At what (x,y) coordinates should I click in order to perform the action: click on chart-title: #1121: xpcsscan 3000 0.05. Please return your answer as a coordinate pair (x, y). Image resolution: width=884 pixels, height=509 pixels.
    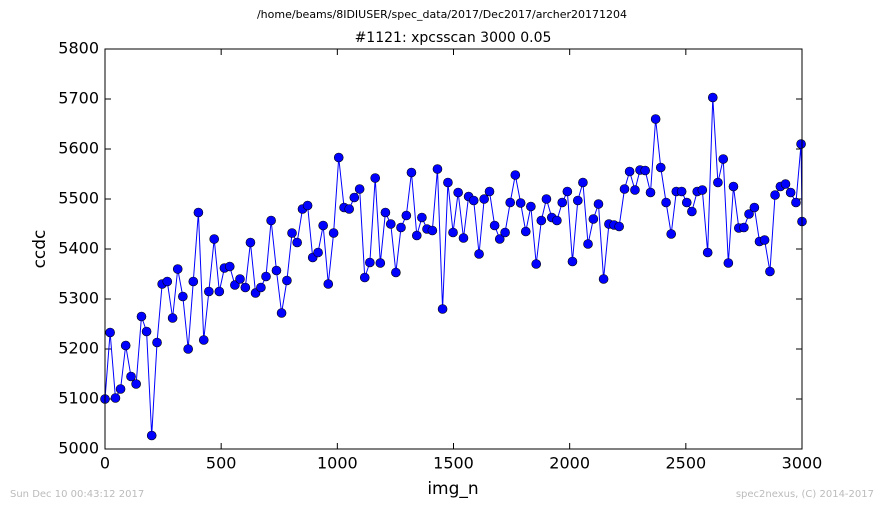
    Looking at the image, I should click on (453, 38).